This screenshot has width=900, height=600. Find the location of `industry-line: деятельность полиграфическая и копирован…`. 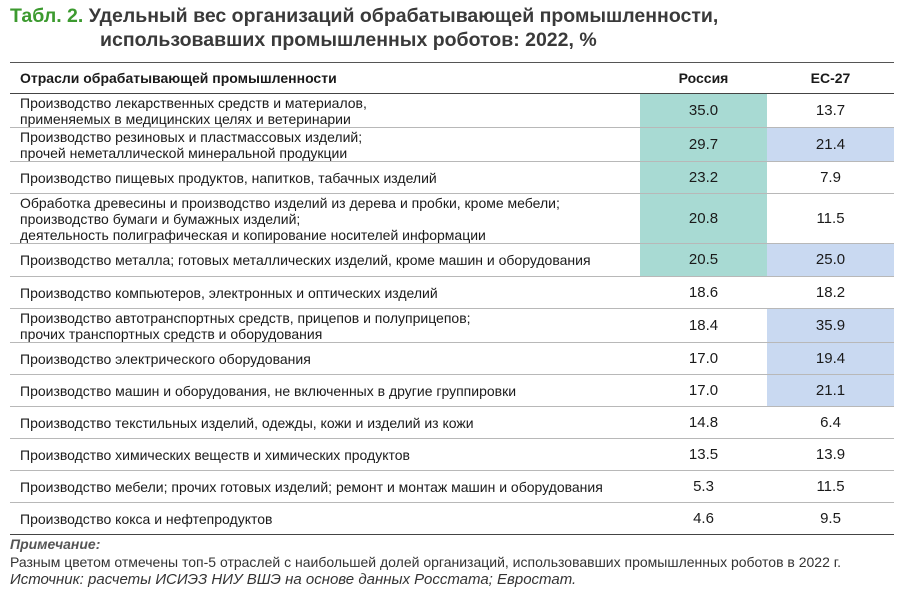

industry-line: деятельность полиграфическая и копирован… is located at coordinates (253, 234).